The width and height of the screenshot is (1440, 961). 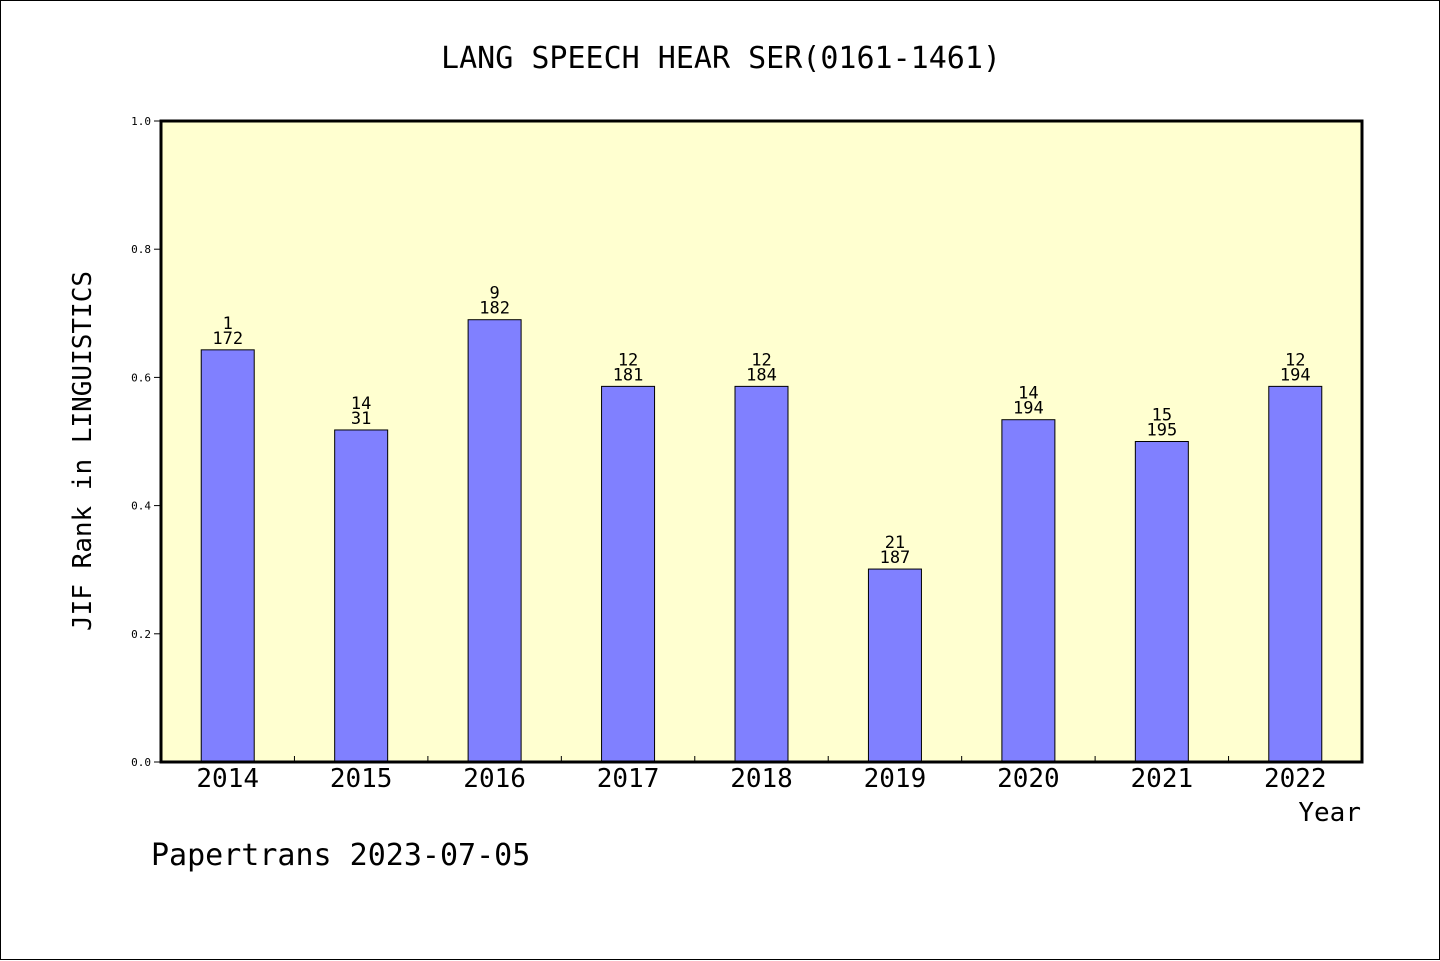 I want to click on x-tick-label: 2015, so click(x=361, y=779).